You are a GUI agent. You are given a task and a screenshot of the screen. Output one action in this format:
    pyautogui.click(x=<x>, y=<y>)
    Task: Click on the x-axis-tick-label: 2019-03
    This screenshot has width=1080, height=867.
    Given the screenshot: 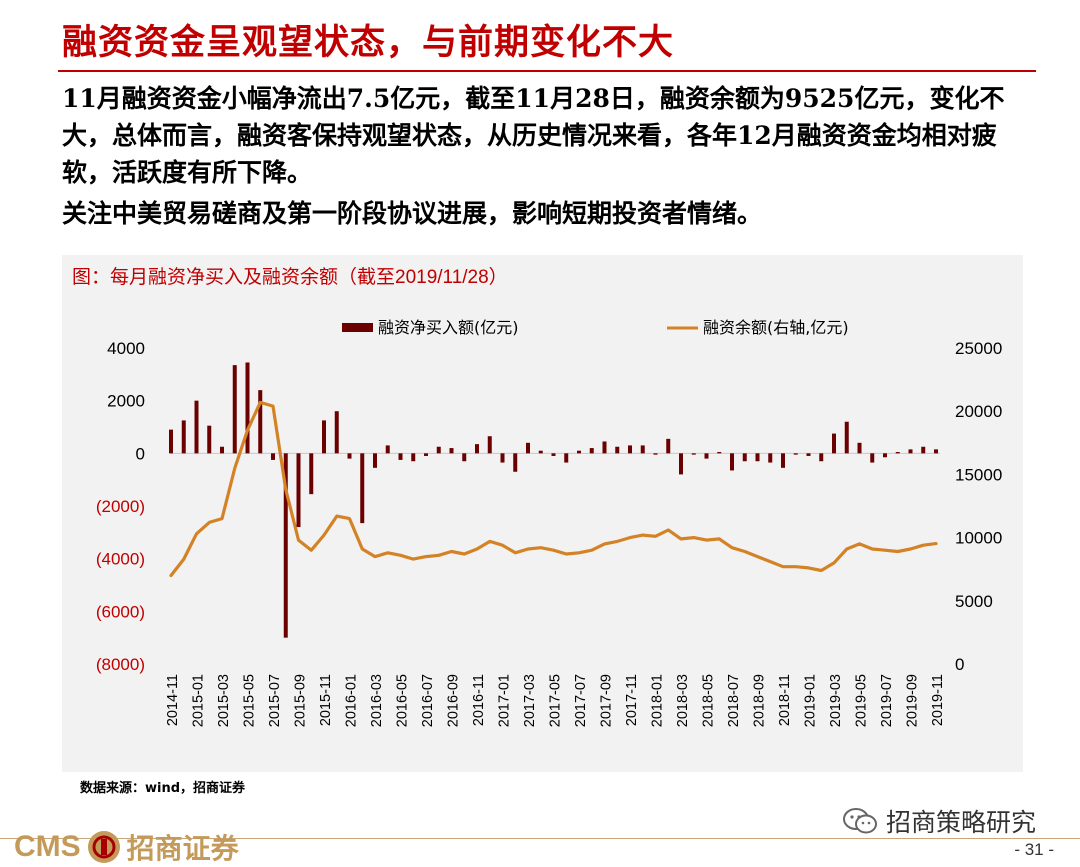 What is the action you would take?
    pyautogui.click(x=836, y=700)
    